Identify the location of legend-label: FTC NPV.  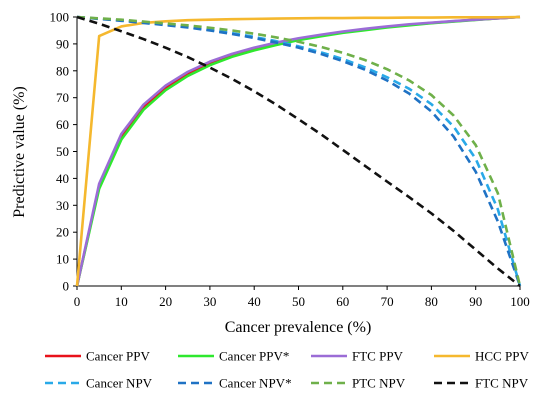
(502, 383).